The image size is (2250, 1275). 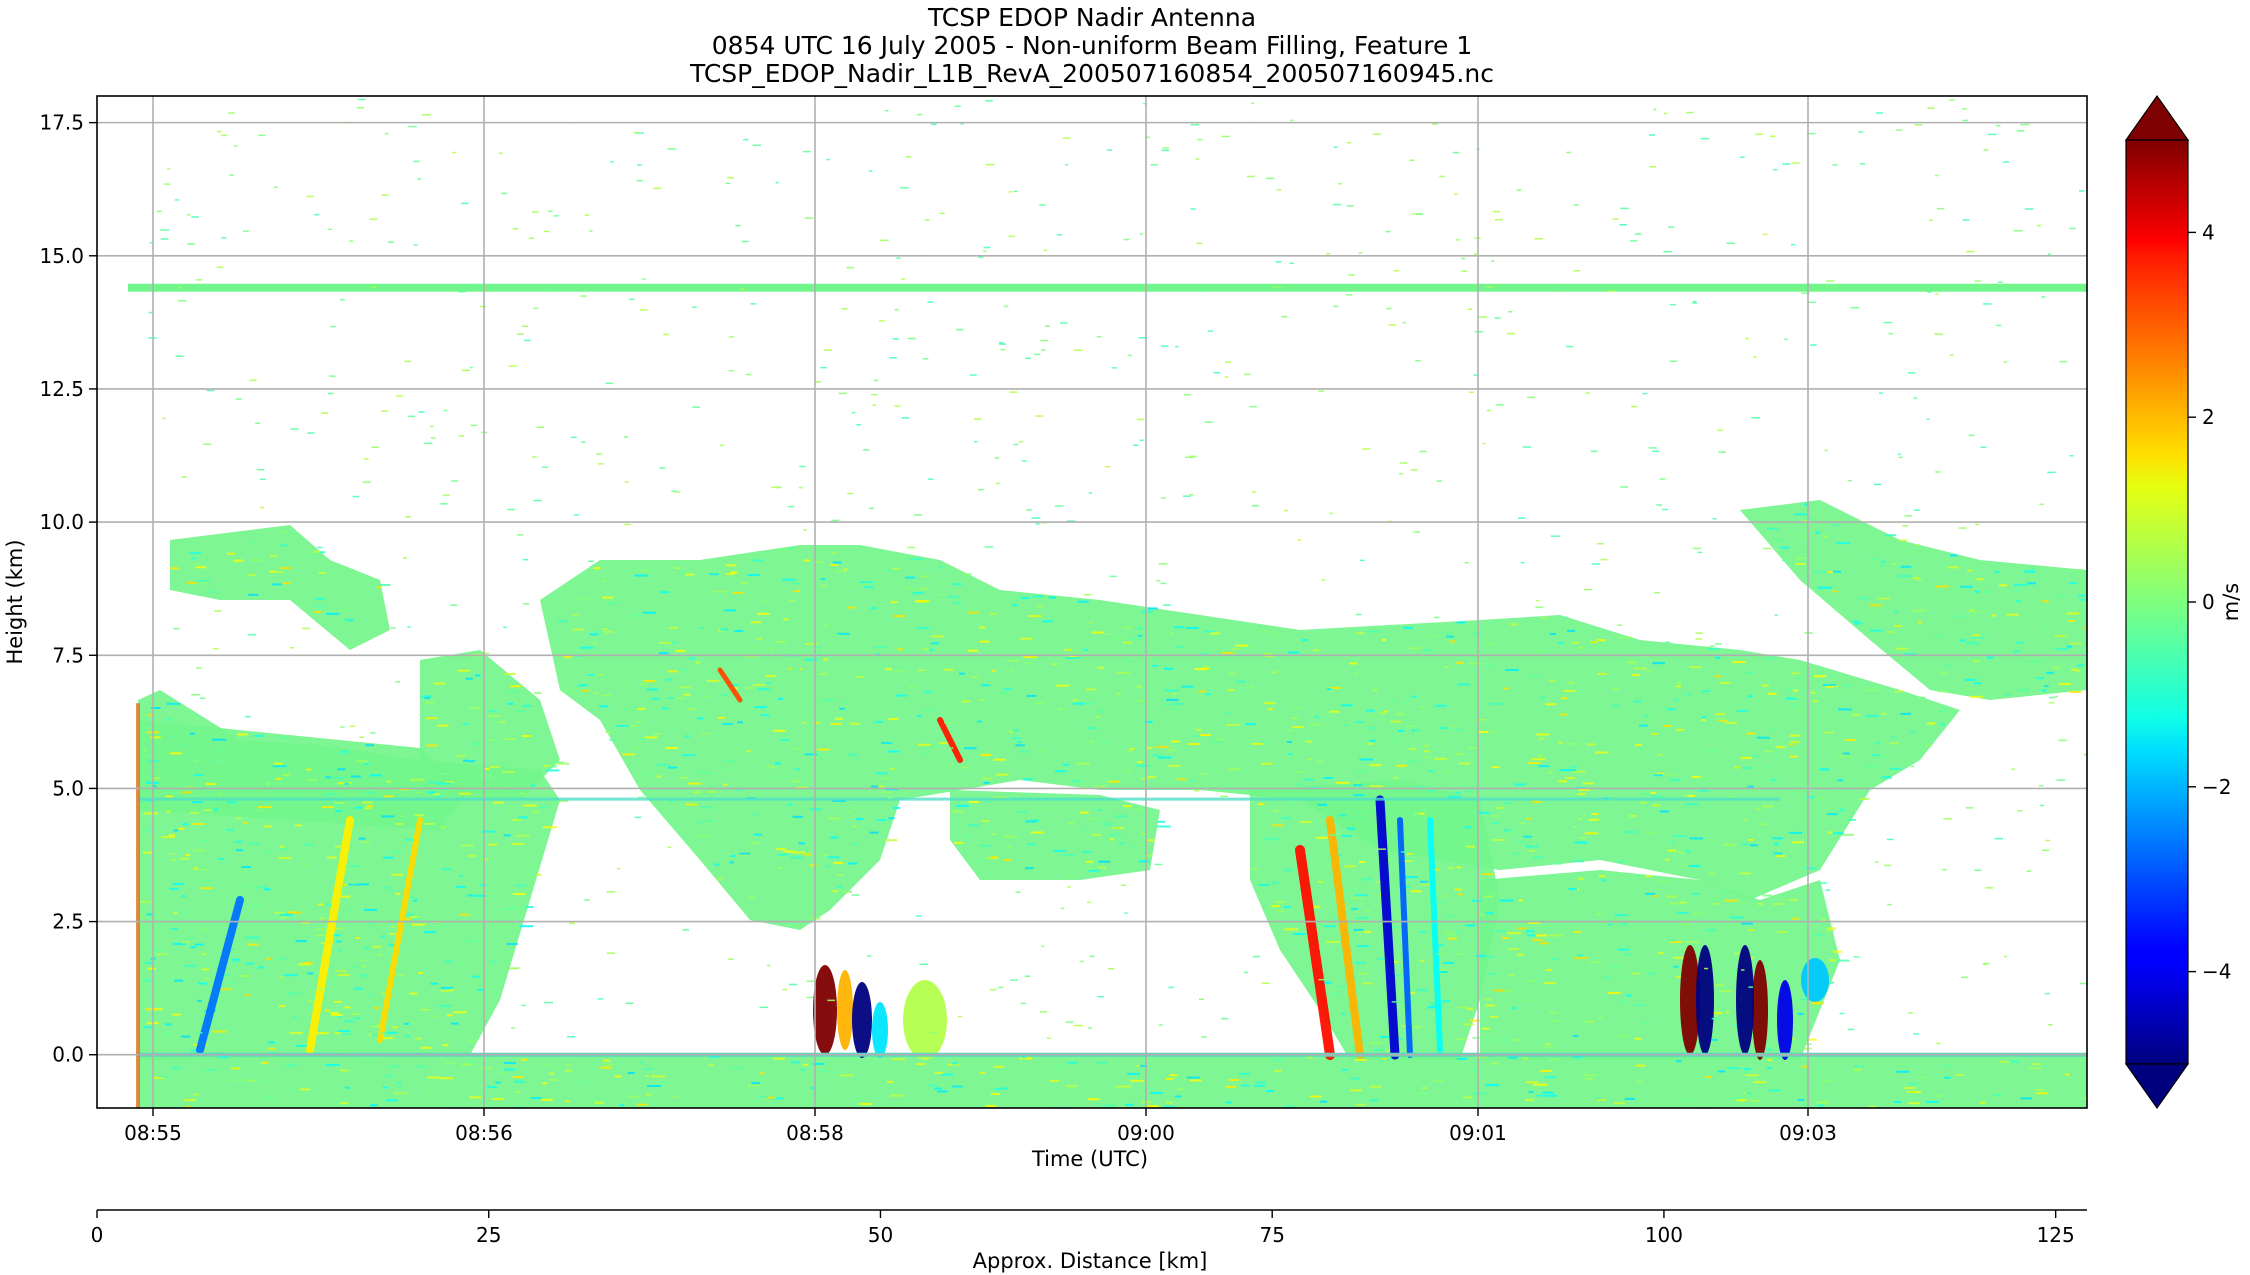 What do you see at coordinates (2056, 1235) in the screenshot?
I see `distance-tick-label: 125` at bounding box center [2056, 1235].